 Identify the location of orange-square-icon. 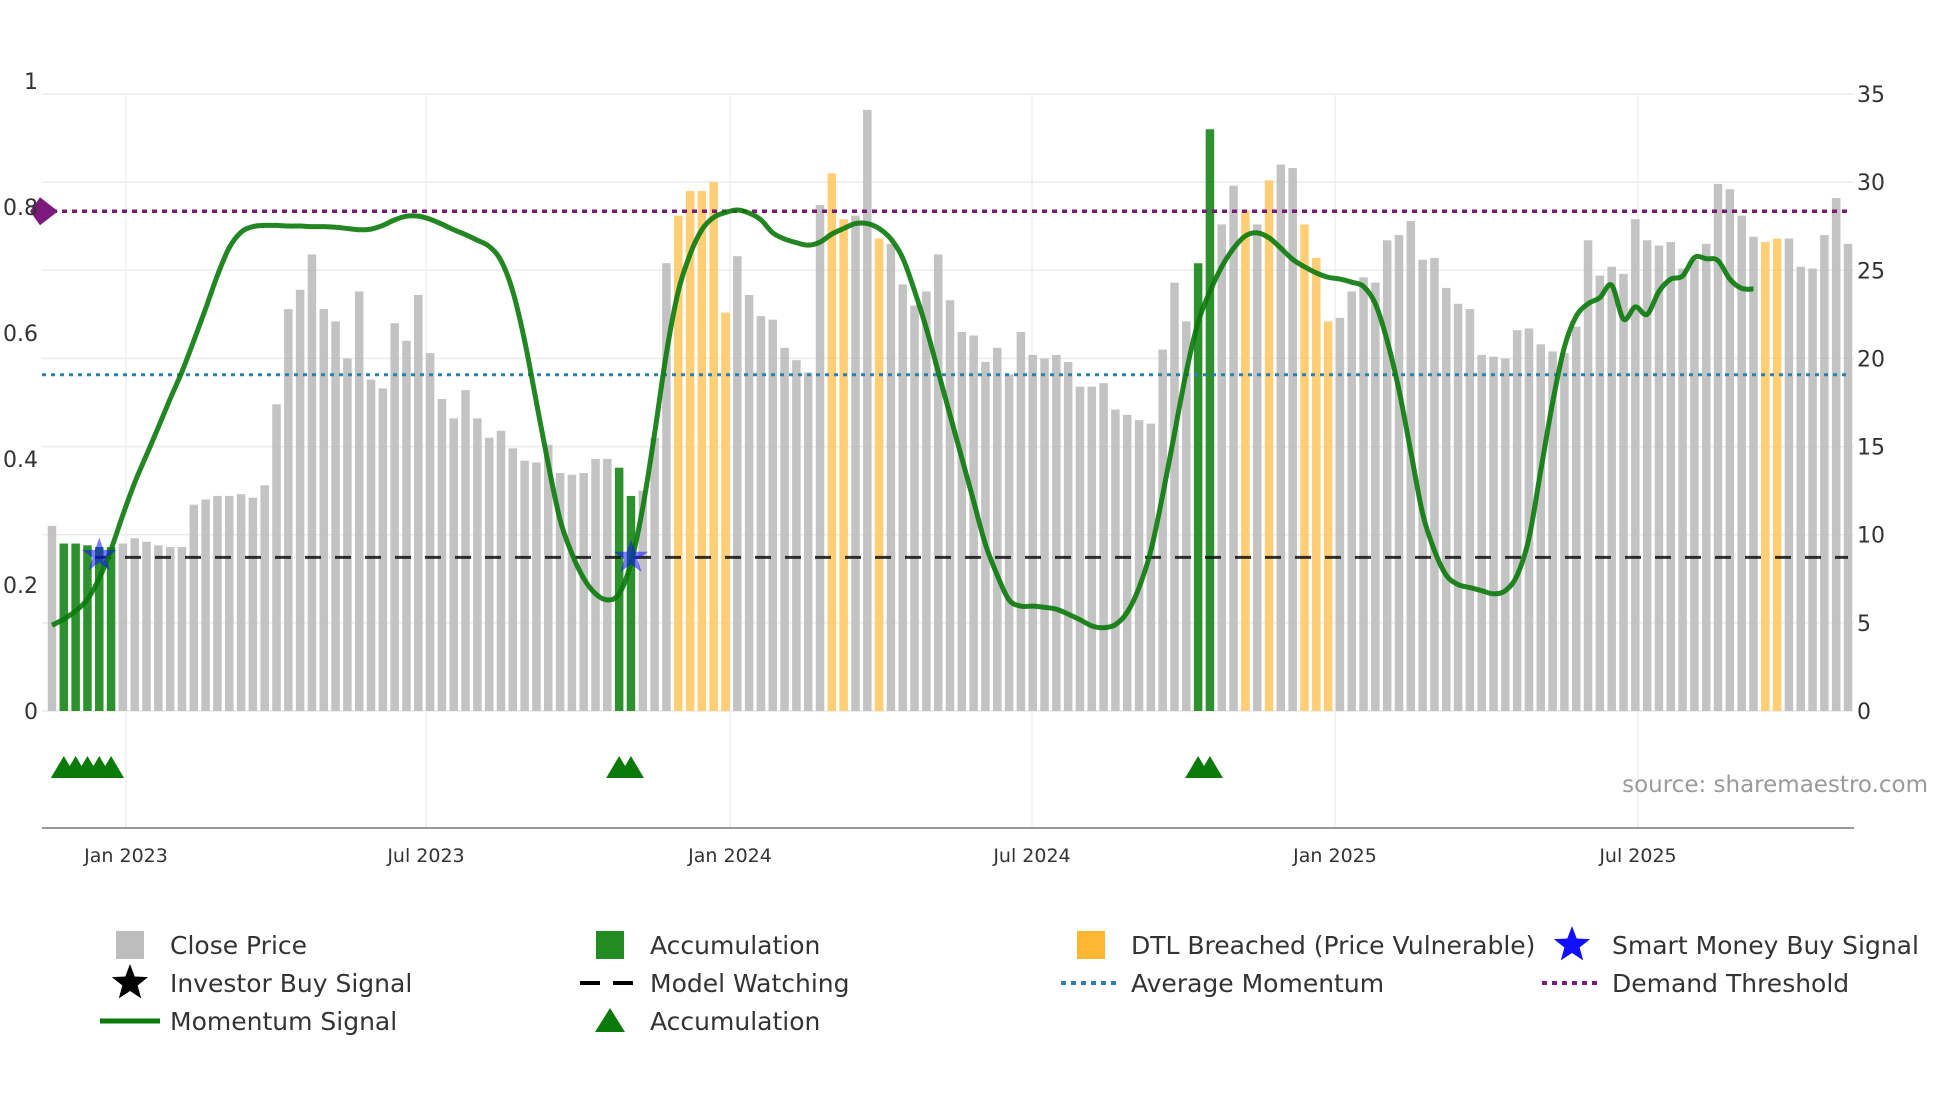
(1091, 945).